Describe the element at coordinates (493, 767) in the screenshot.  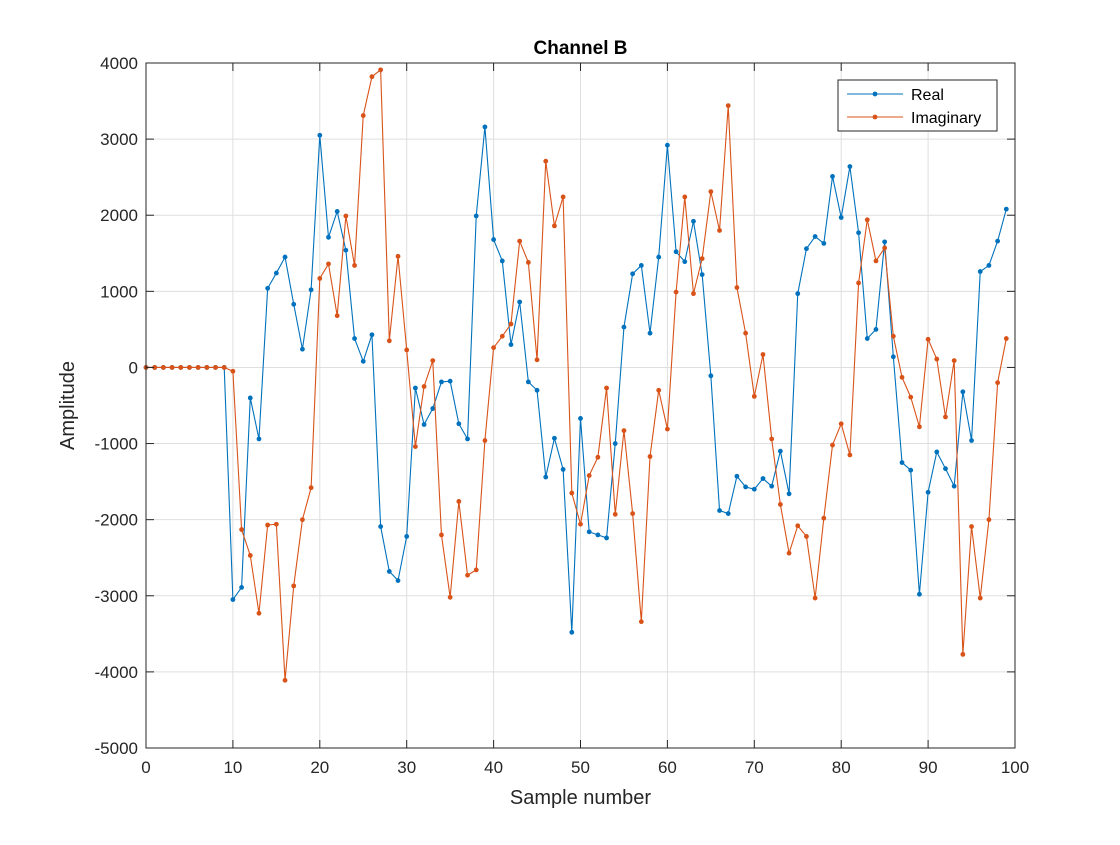
I see `x-tick-label: 40` at that location.